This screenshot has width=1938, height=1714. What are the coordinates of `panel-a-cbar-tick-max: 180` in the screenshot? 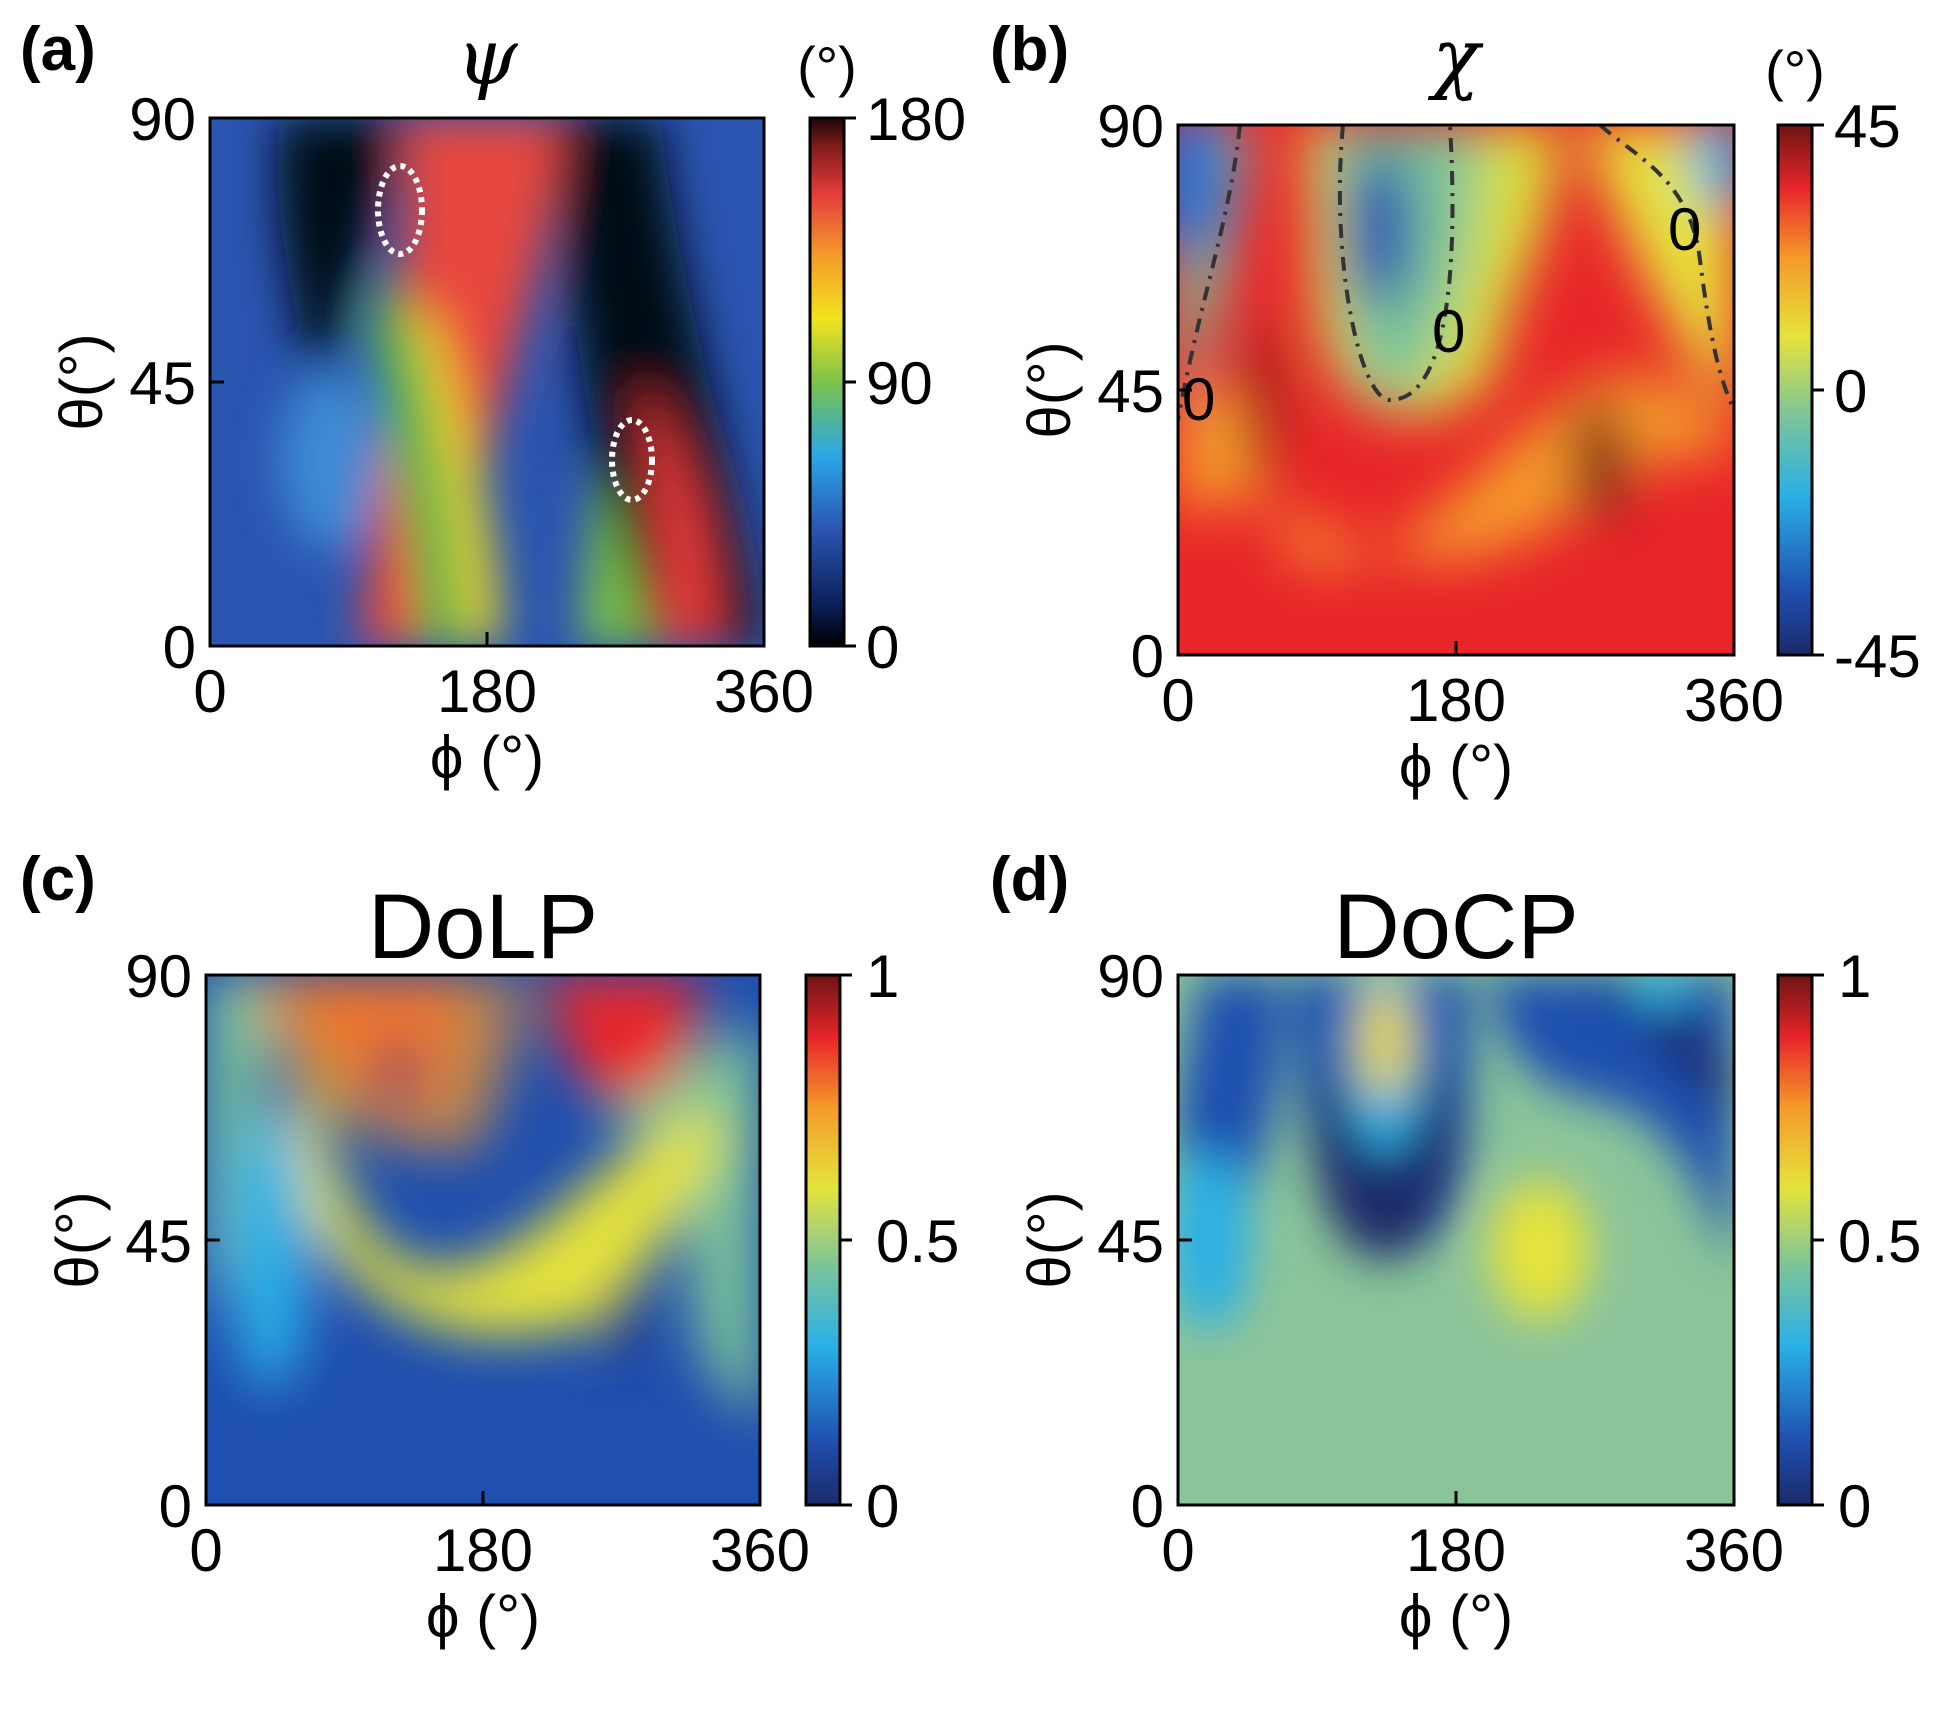 It's located at (916, 119).